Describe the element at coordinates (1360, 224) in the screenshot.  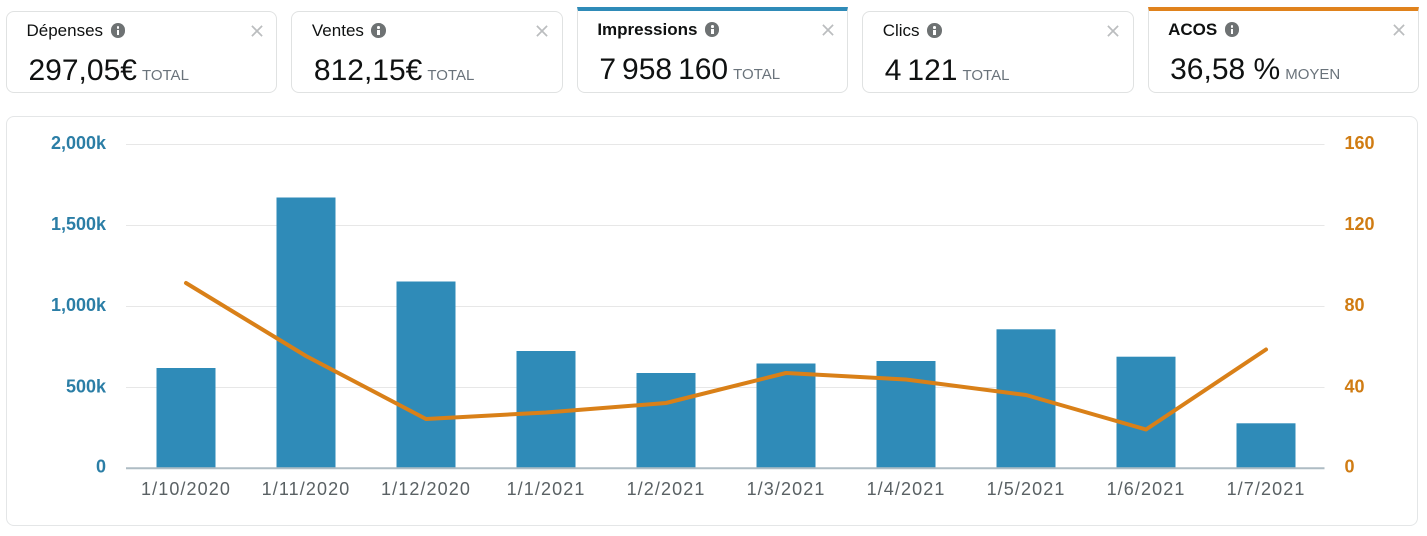
I see `svg-text: 120` at that location.